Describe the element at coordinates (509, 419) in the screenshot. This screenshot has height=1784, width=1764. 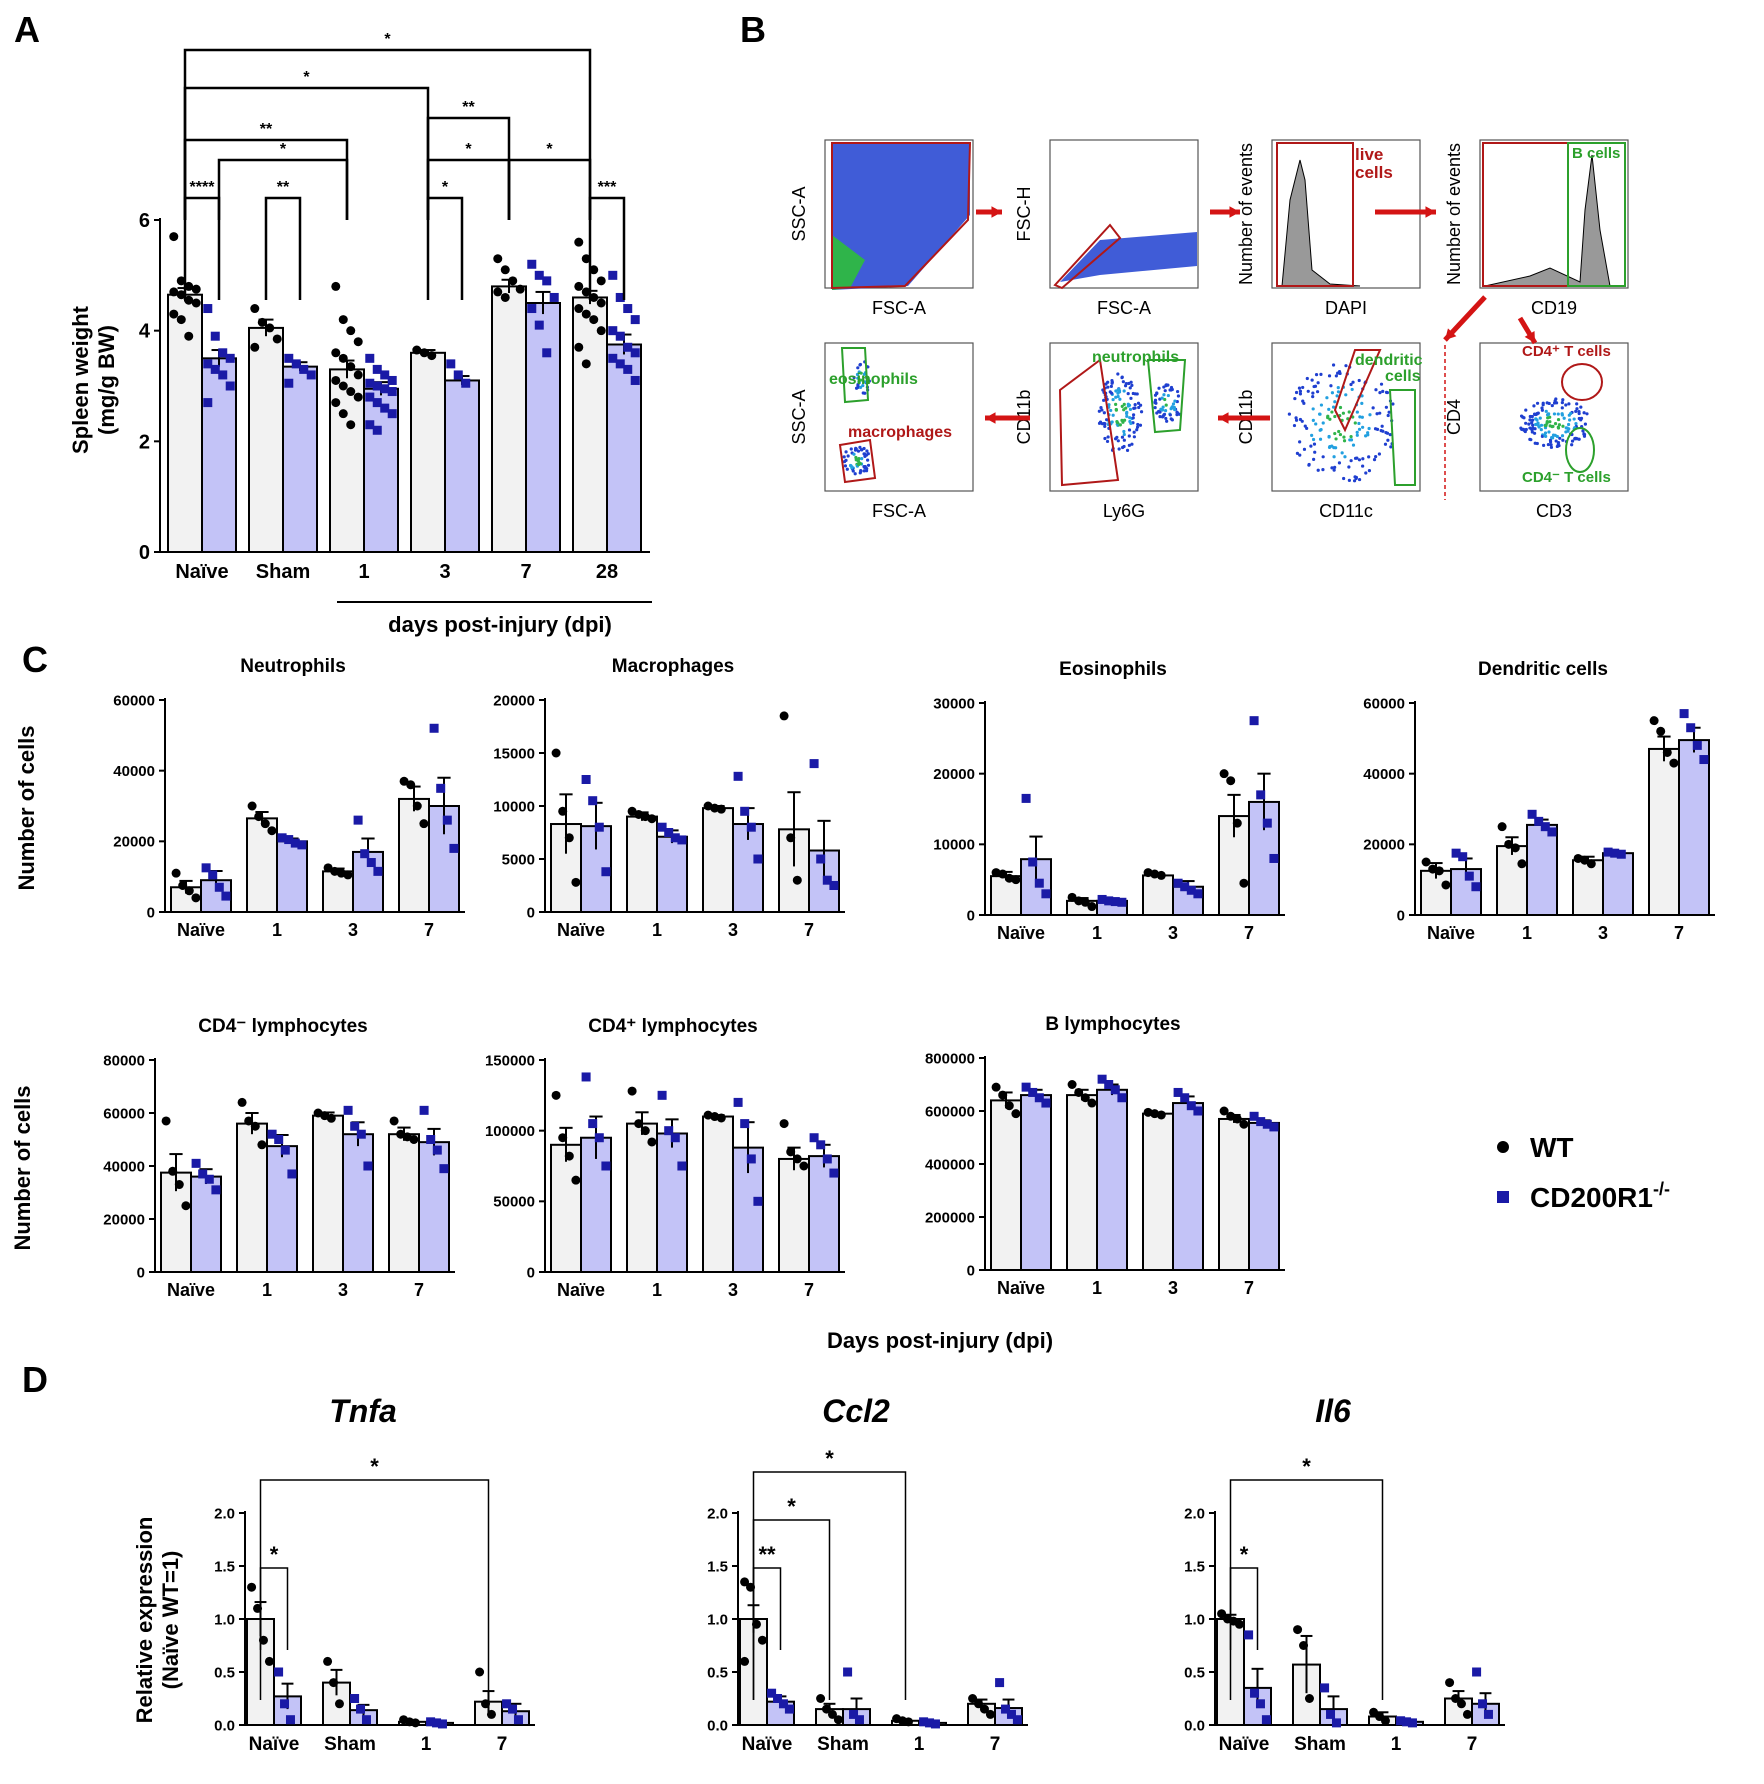
I see `panel-a-bar-wt` at that location.